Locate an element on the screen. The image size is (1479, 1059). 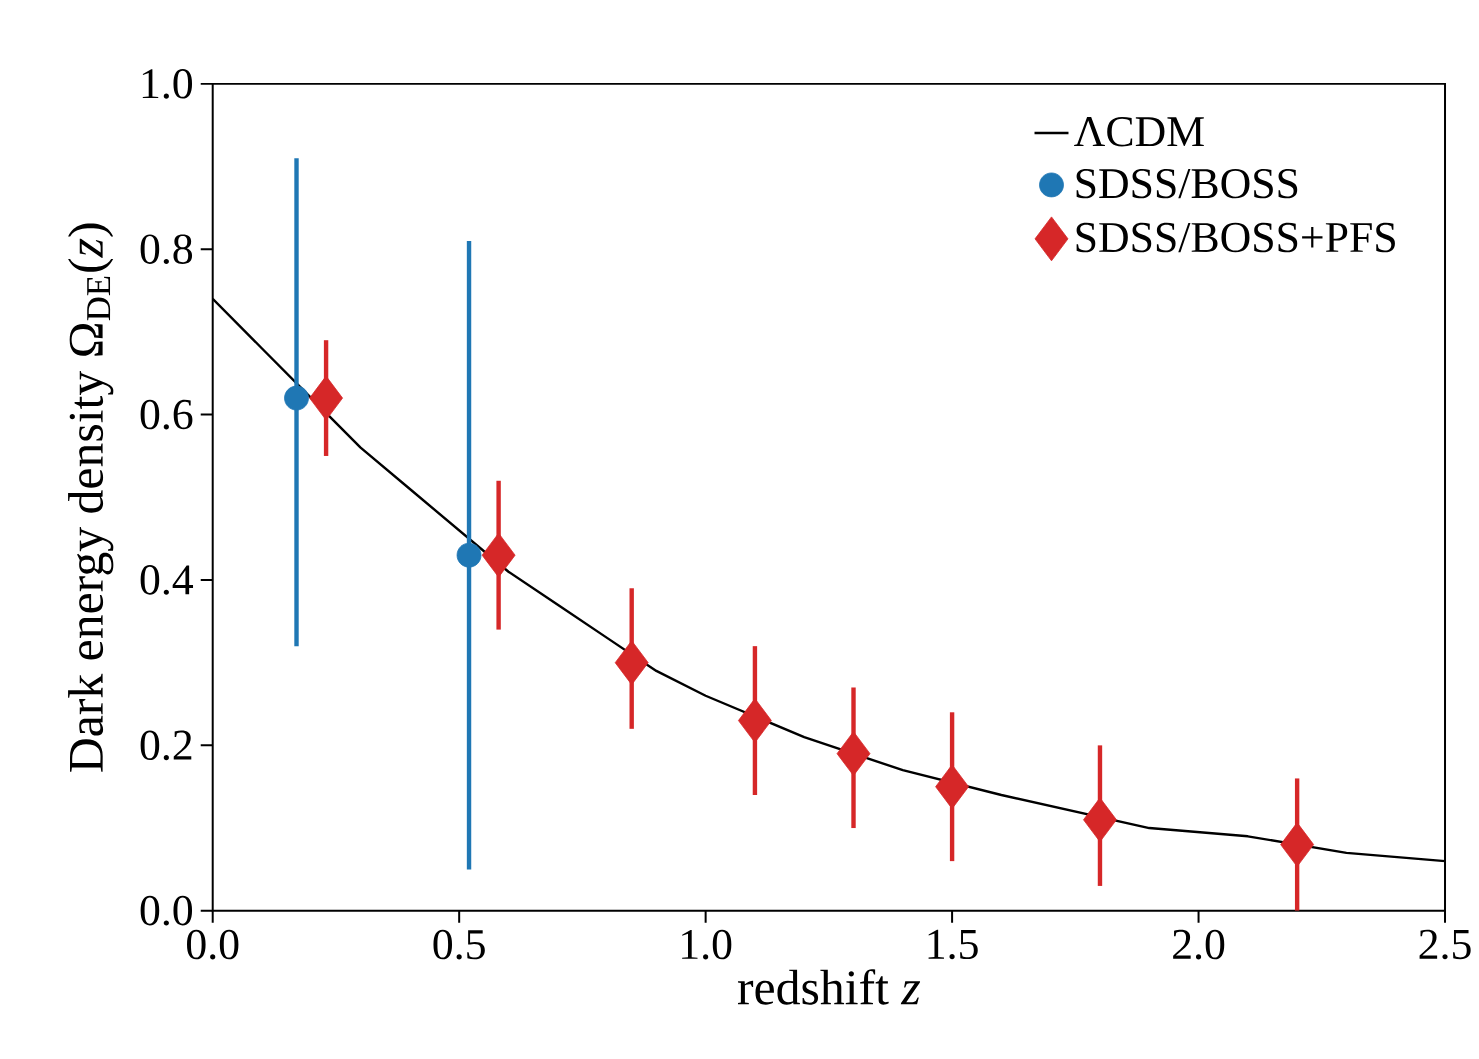
legend-label: ΛCDM is located at coordinates (1139, 132).